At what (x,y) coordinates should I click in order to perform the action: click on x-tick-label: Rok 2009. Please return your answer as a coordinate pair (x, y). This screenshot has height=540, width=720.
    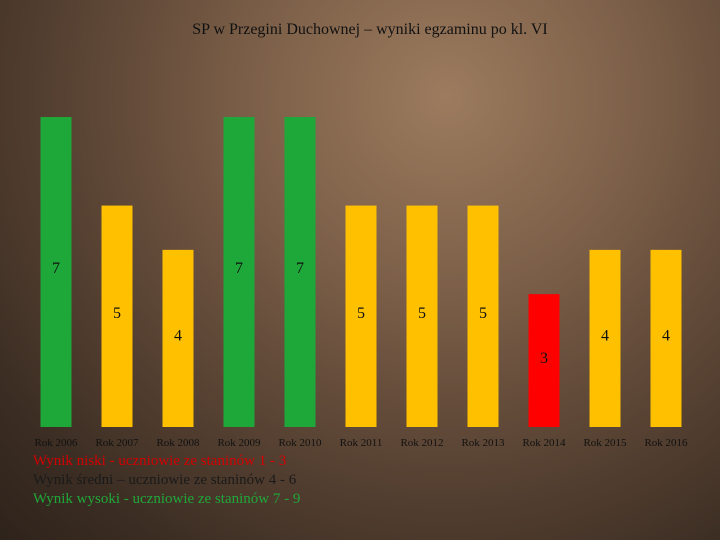
    Looking at the image, I should click on (239, 443).